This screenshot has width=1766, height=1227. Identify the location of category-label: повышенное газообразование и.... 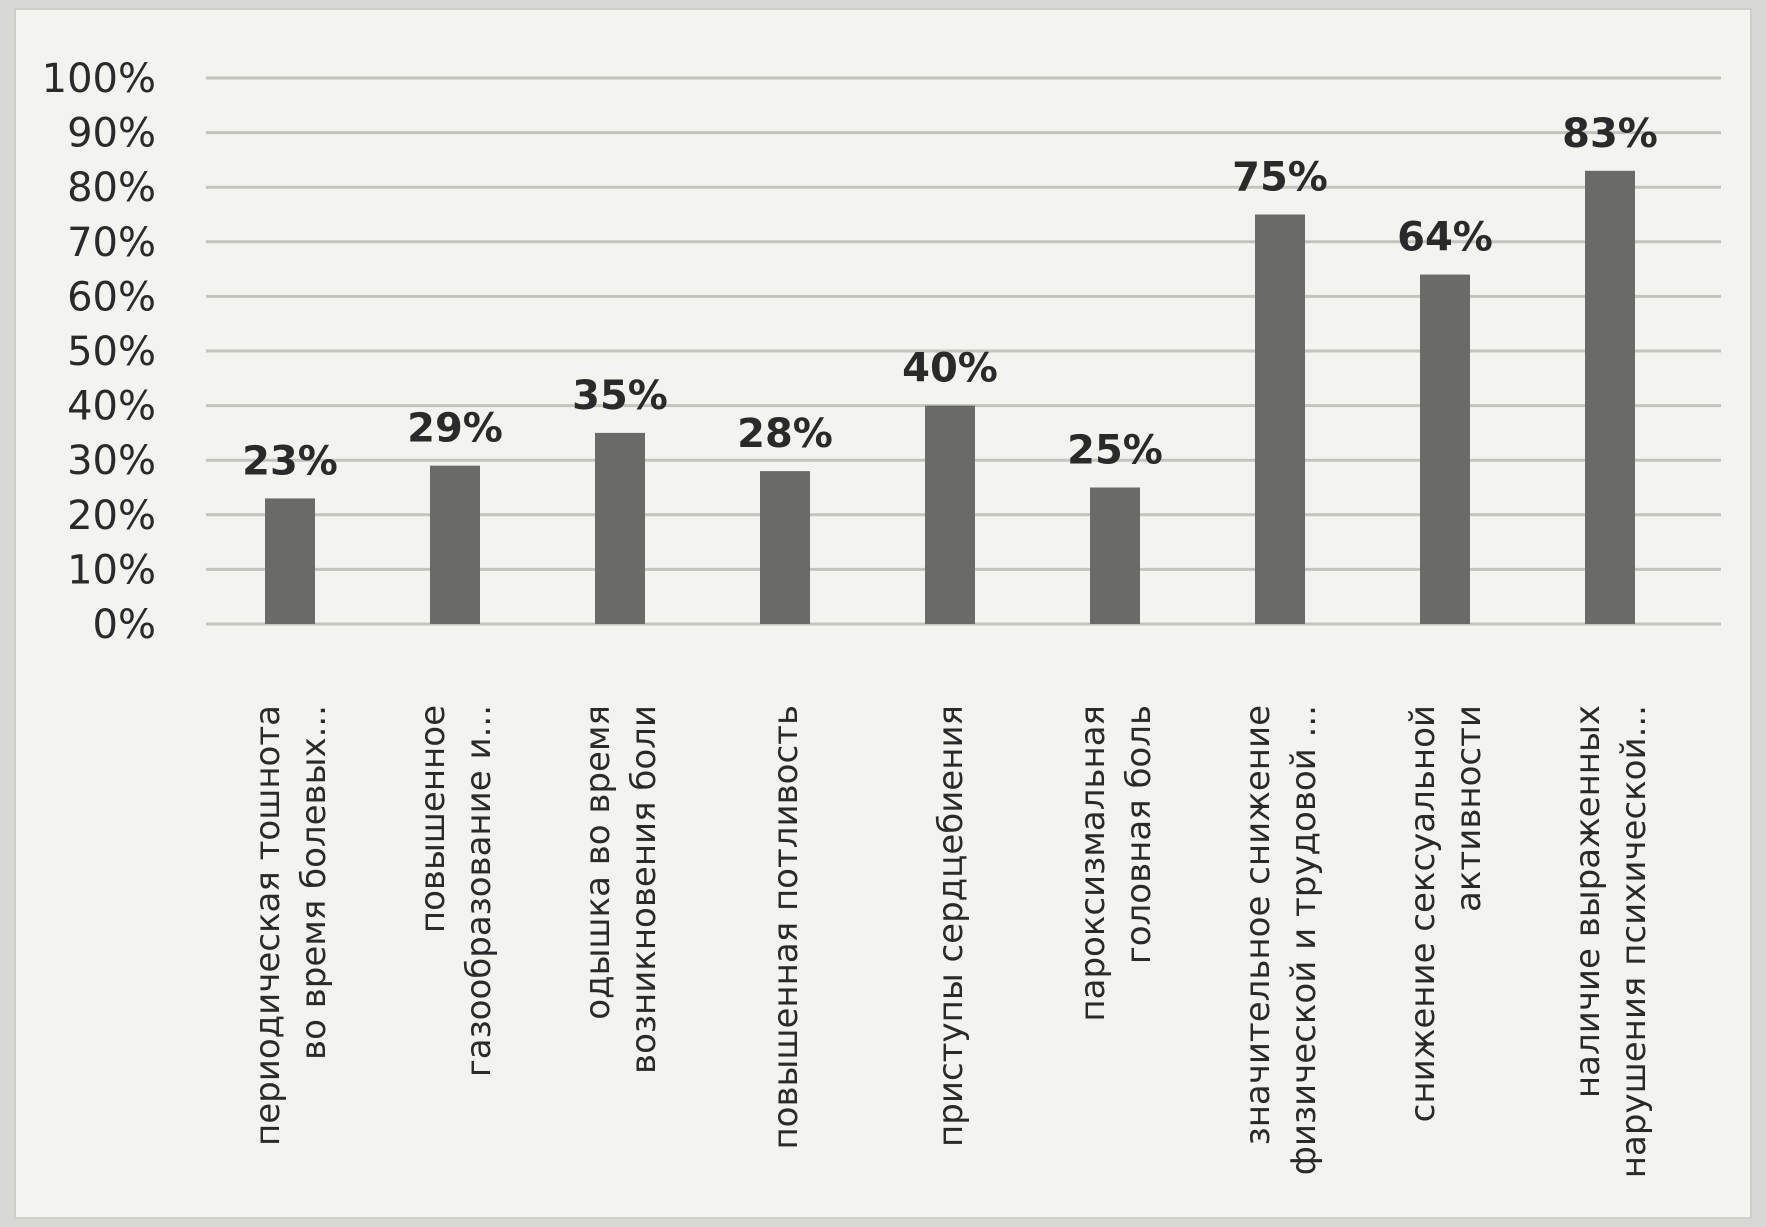
(456, 891).